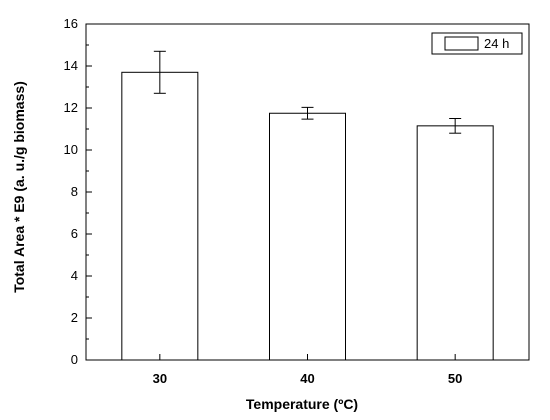 The width and height of the screenshot is (550, 420). Describe the element at coordinates (71, 23) in the screenshot. I see `y-tick-label-16: 16` at that location.